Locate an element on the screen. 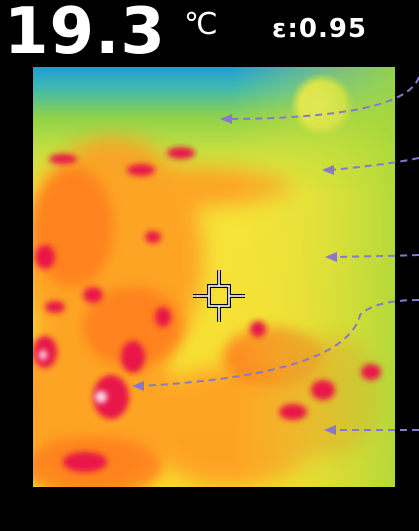 The image size is (419, 531). crosshair-icon is located at coordinates (219, 296).